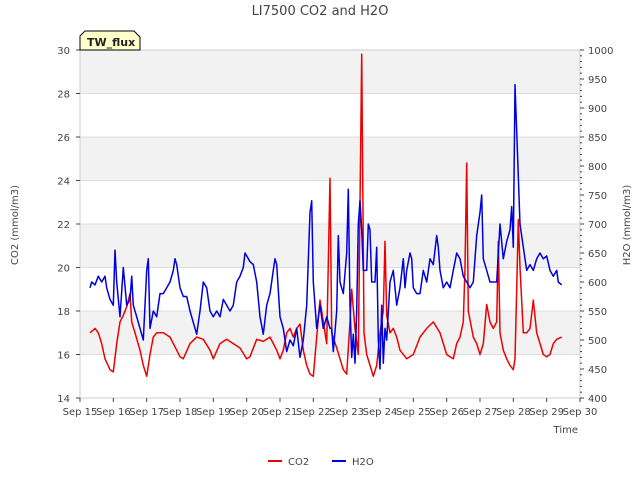 The image size is (640, 480). Describe the element at coordinates (63, 182) in the screenshot. I see `y-left-tick-label: 24` at that location.